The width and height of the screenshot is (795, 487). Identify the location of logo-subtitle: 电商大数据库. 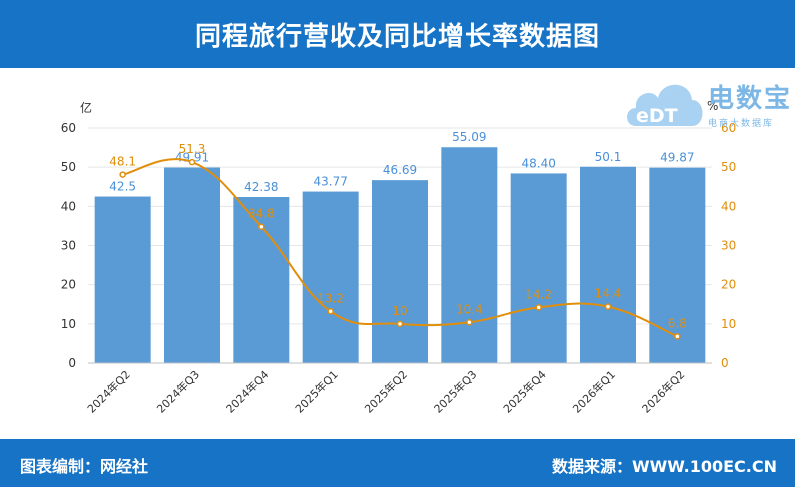
(741, 124).